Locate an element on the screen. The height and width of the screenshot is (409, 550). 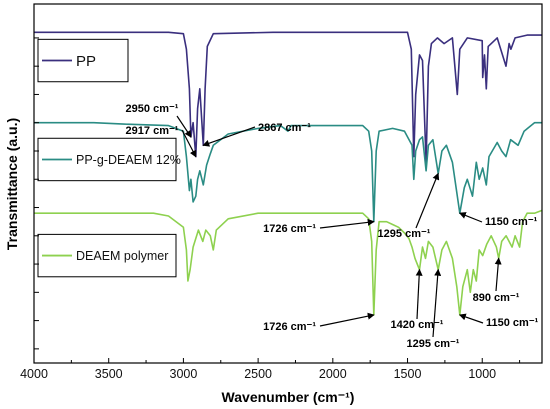
x-tick-label: 3000 is located at coordinates (184, 374).